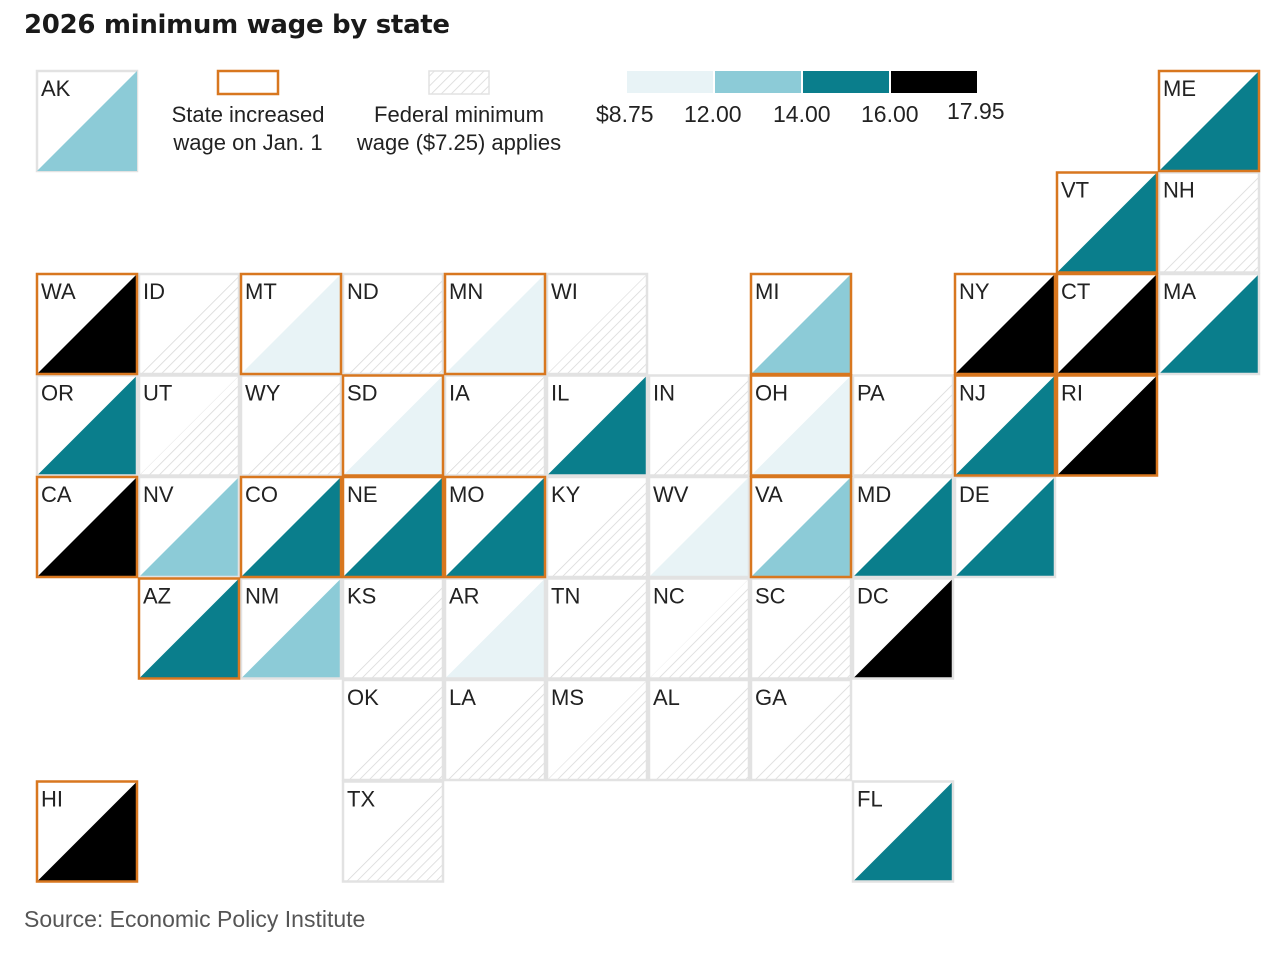 The height and width of the screenshot is (956, 1274). Describe the element at coordinates (52, 799) in the screenshot. I see `state-label: HI` at that location.